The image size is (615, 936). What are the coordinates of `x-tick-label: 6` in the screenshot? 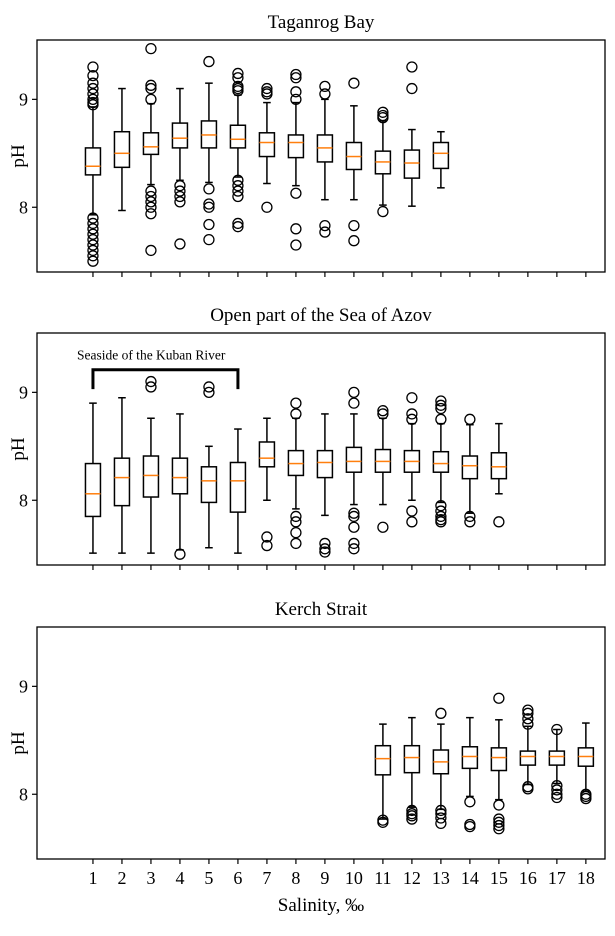 It's located at (237, 878).